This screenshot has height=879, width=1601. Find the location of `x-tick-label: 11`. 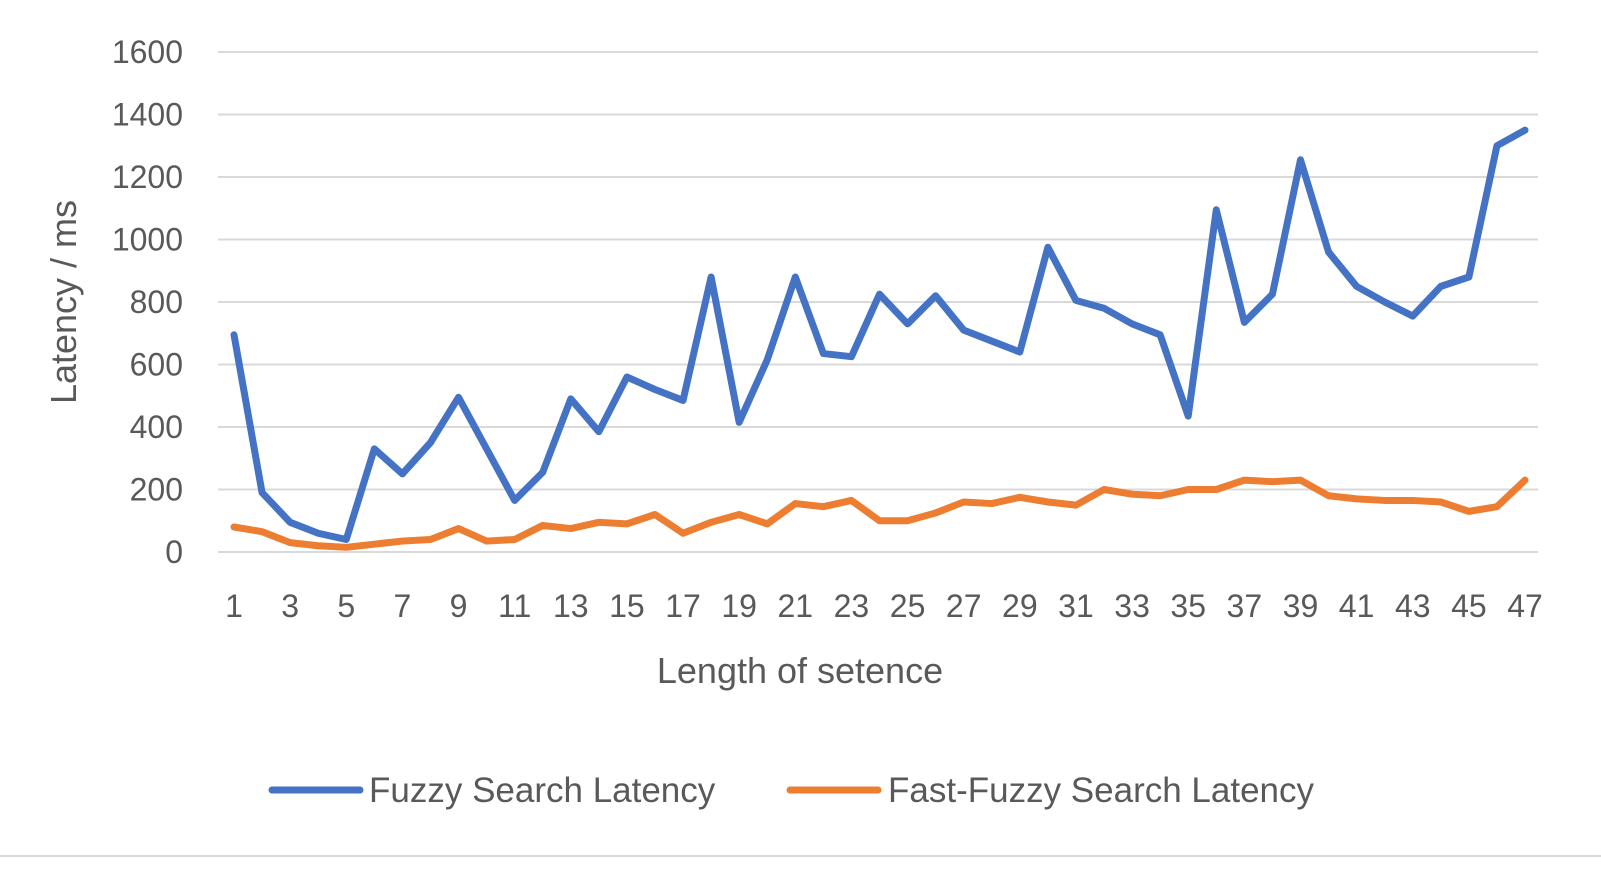

x-tick-label: 11 is located at coordinates (514, 606).